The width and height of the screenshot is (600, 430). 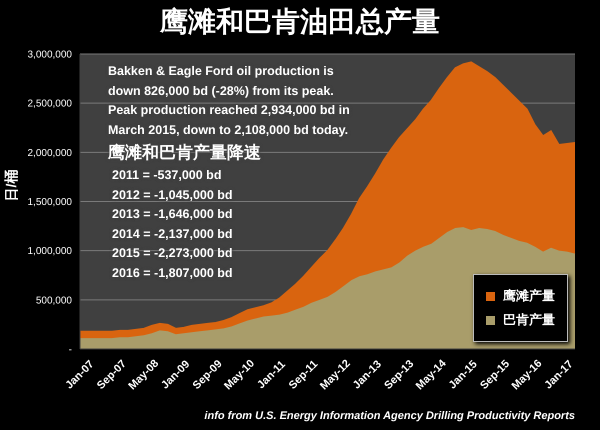 I want to click on y-tick-label: 3,000,000, so click(x=50, y=55).